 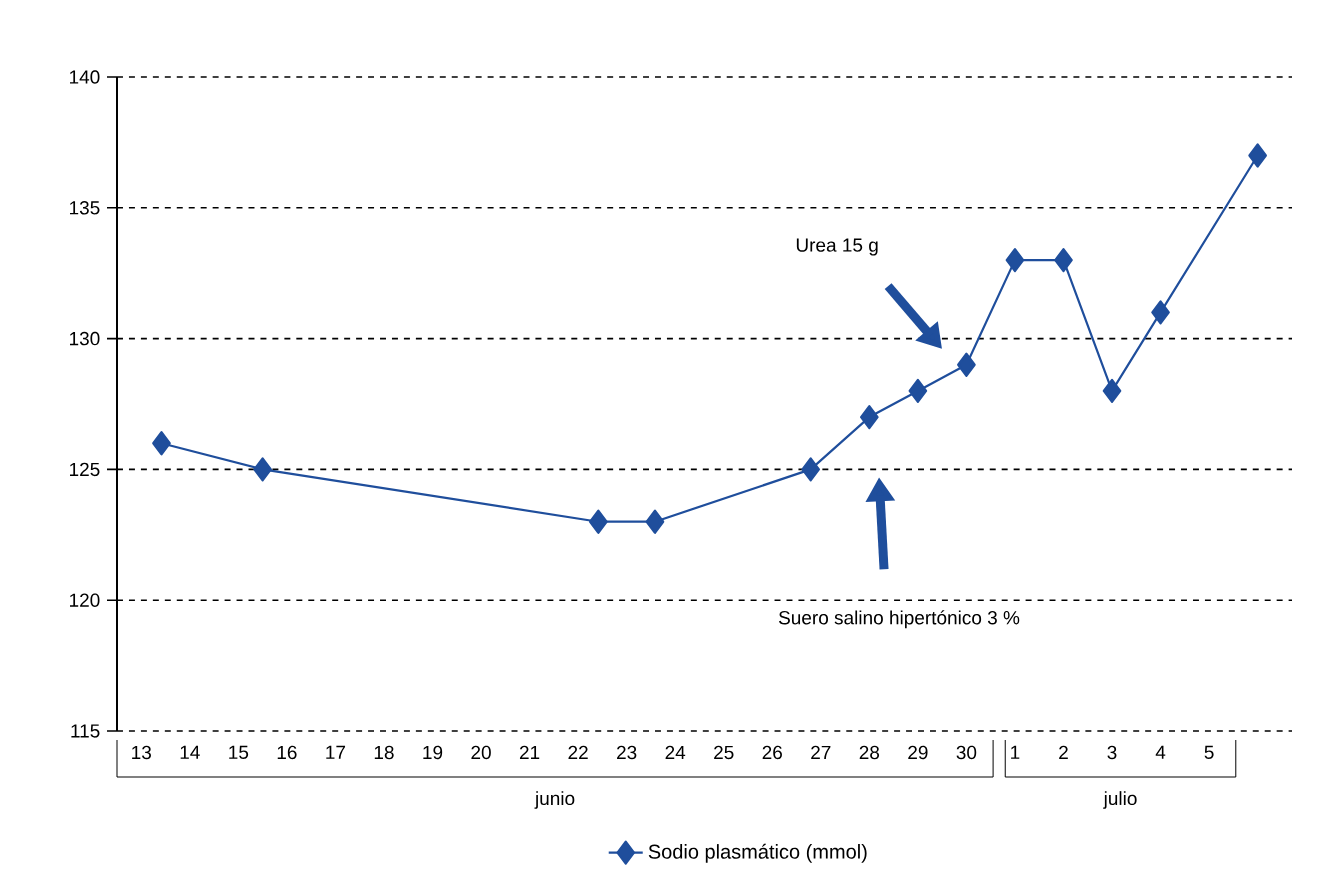 What do you see at coordinates (627, 752) in the screenshot?
I see `x-tick-label: 23` at bounding box center [627, 752].